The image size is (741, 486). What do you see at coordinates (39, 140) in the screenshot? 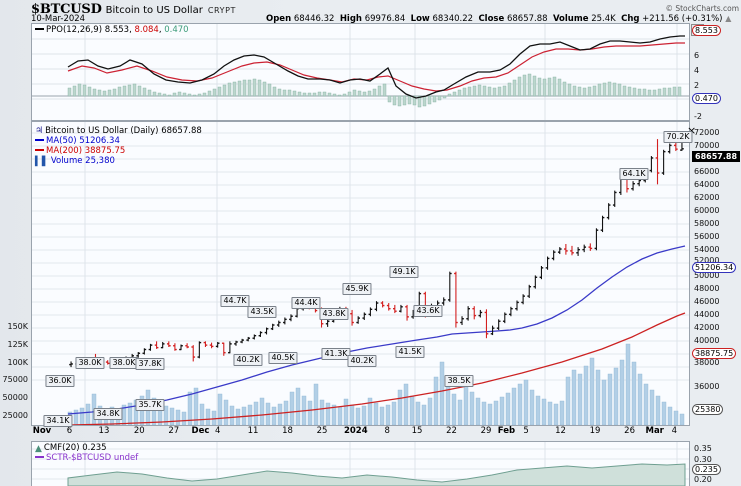
I see `ma50-swatch` at bounding box center [39, 140].